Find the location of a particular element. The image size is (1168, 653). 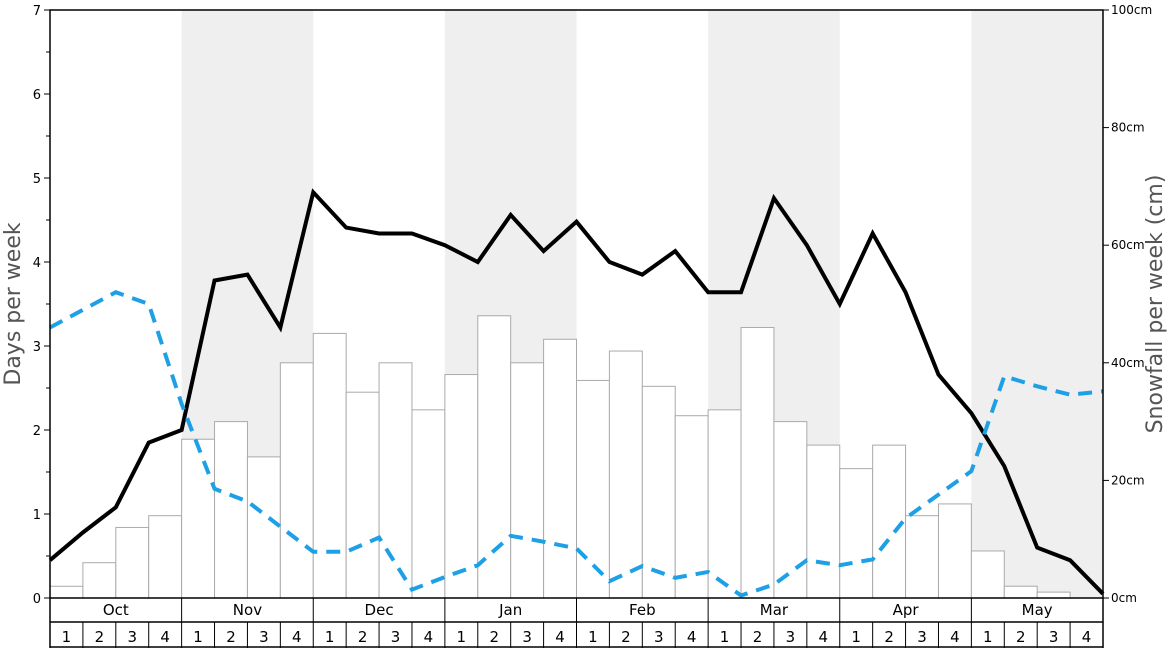

right-tick-label: 100cm is located at coordinates (1131, 10).